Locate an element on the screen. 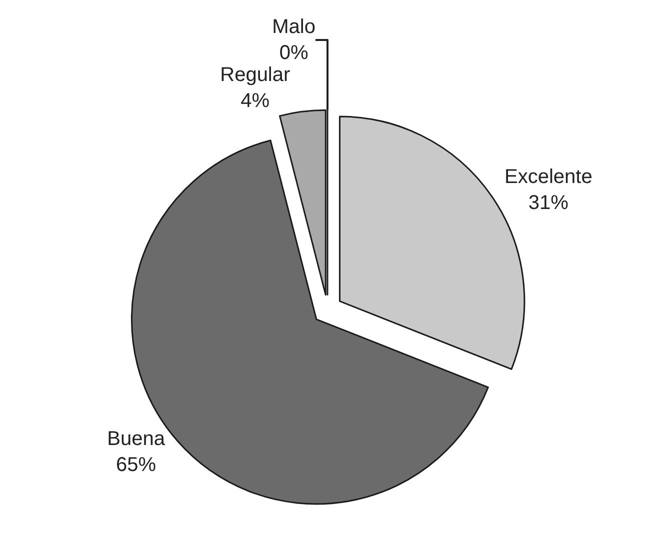  data-label: 4% is located at coordinates (255, 101).